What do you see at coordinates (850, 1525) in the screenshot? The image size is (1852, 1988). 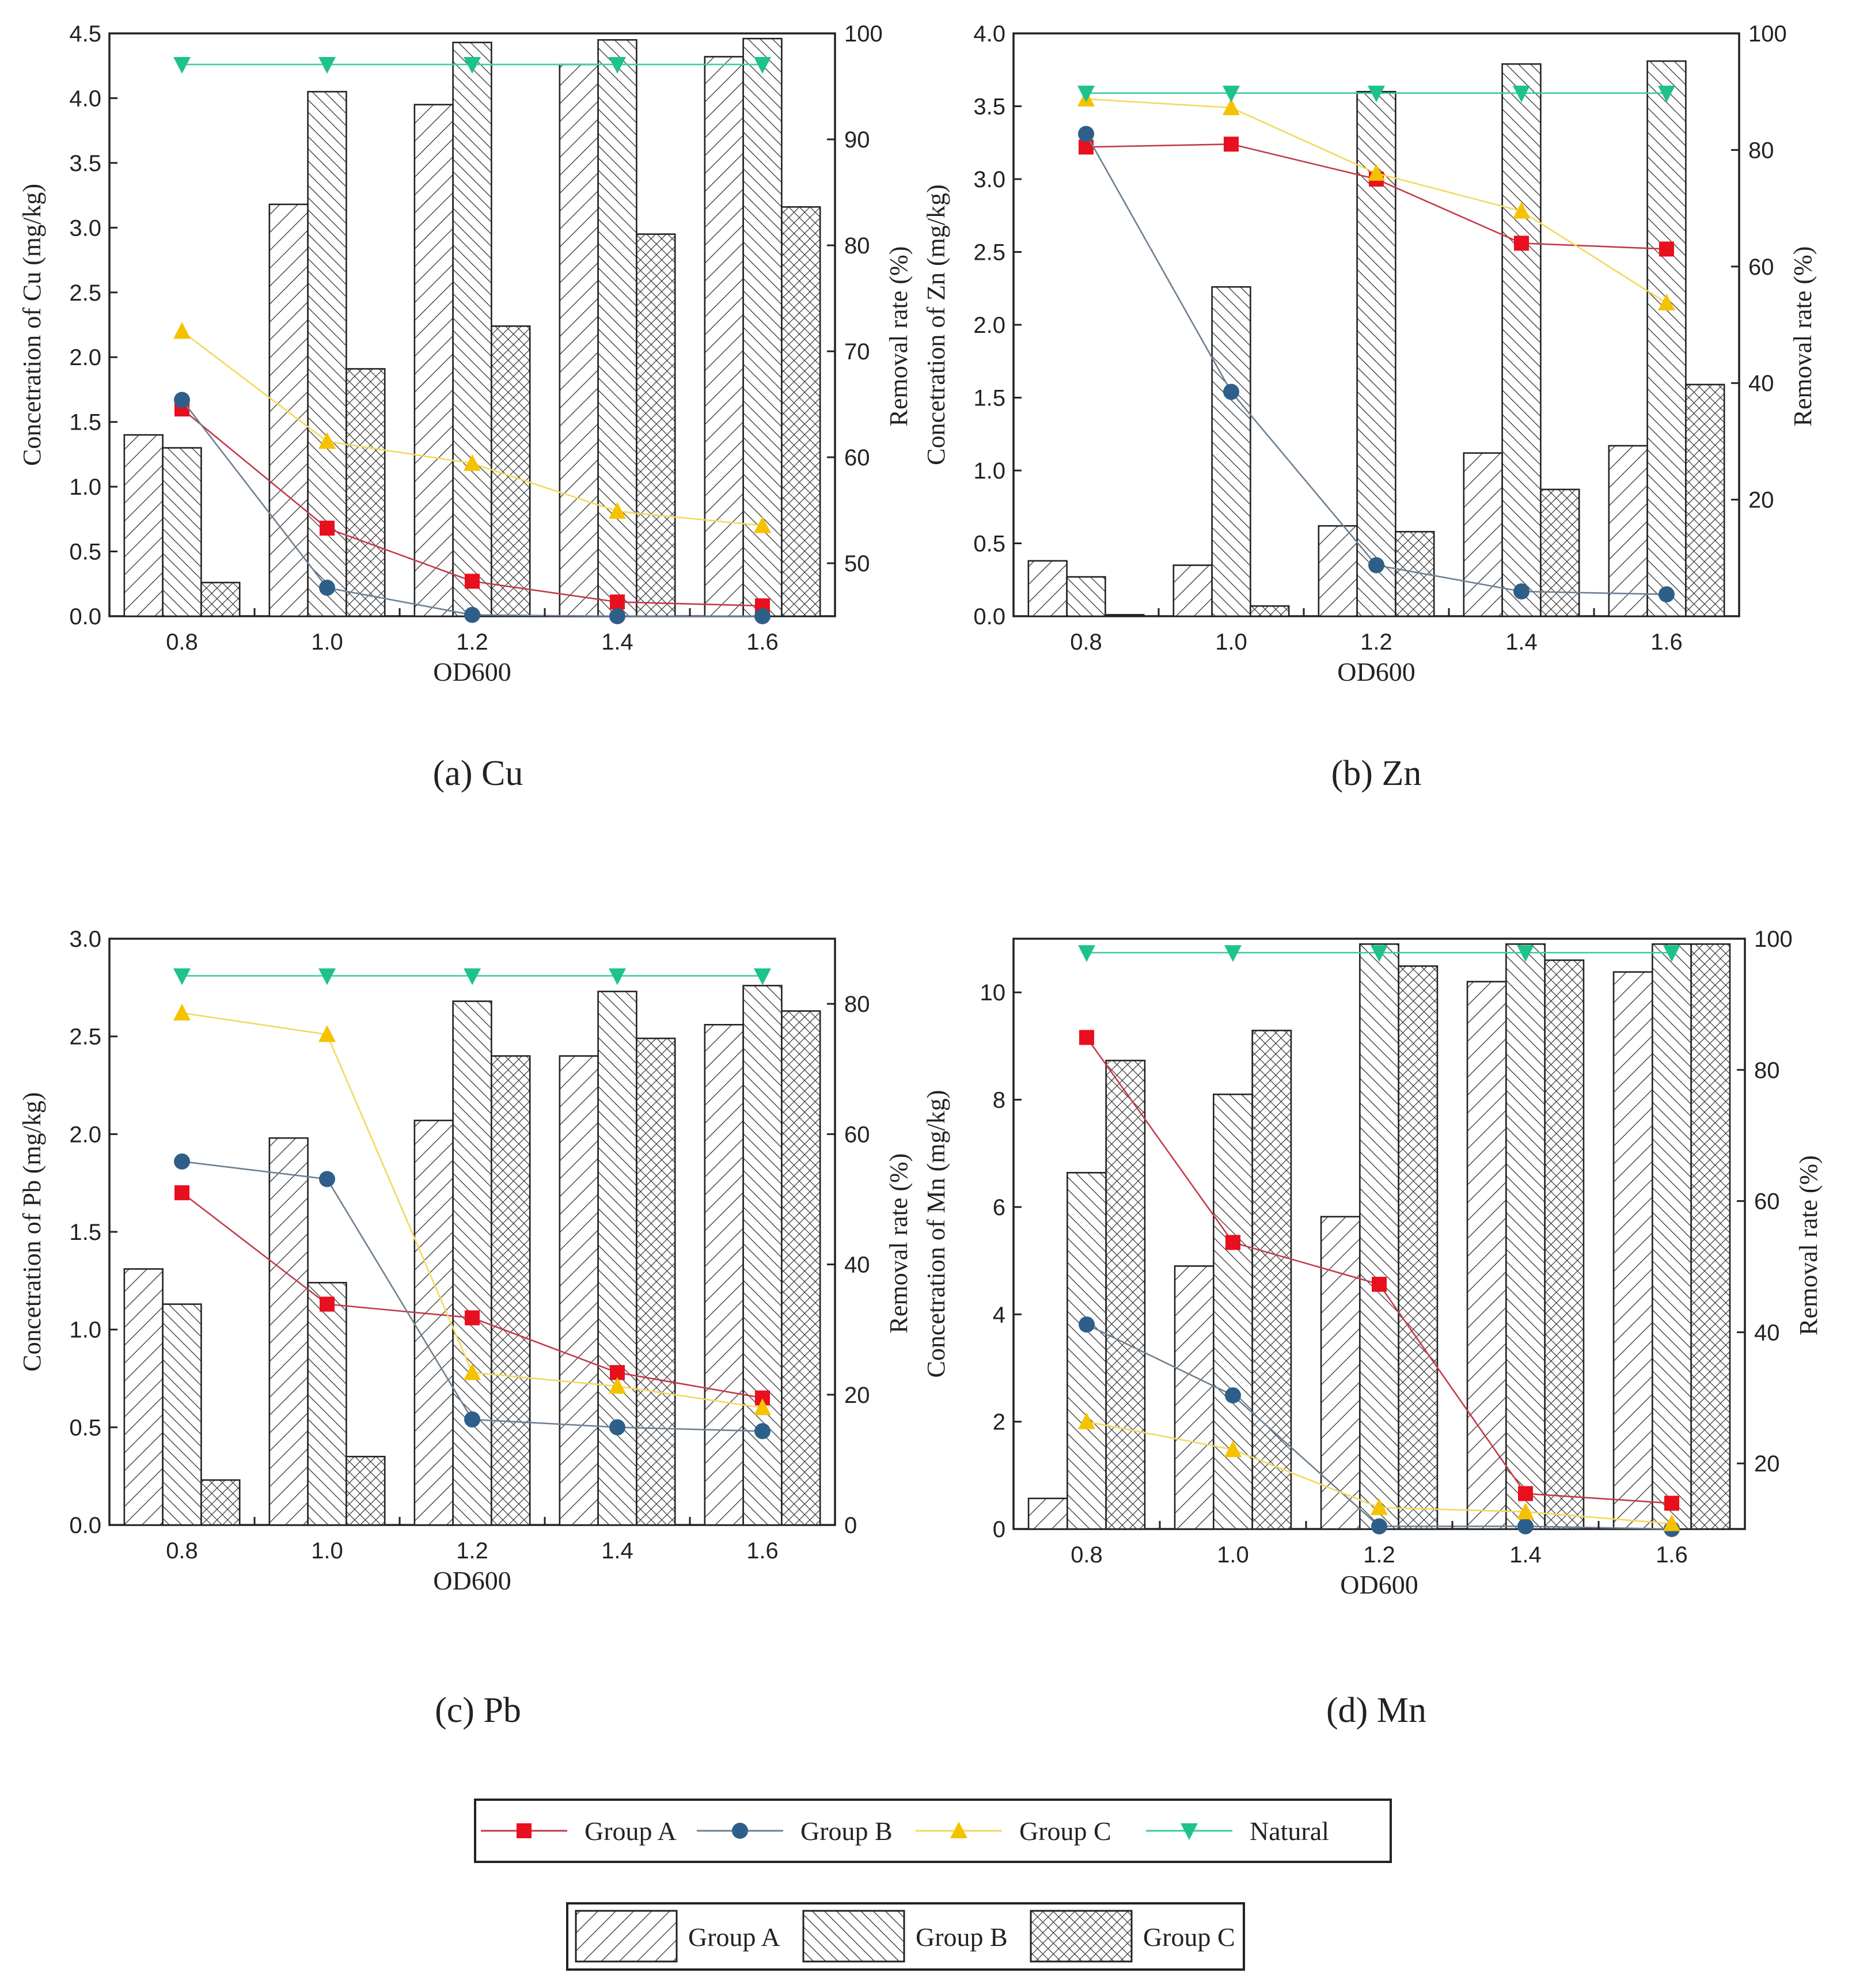 I see `y2-tick-label: 0` at bounding box center [850, 1525].